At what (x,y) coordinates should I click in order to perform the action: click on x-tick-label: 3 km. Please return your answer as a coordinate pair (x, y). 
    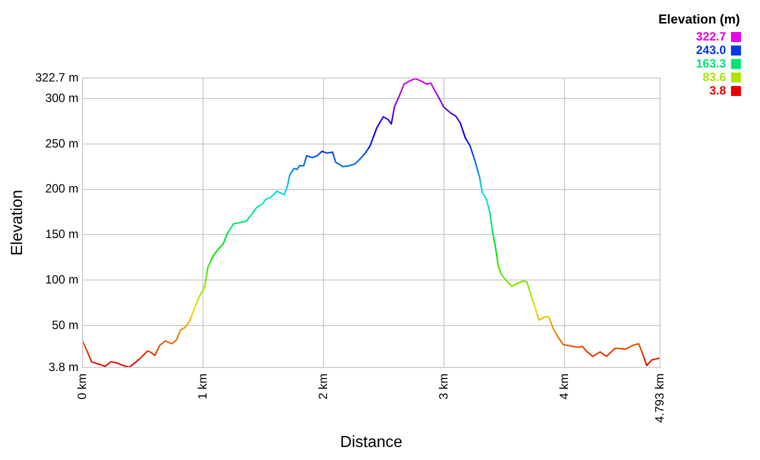
    Looking at the image, I should click on (443, 386).